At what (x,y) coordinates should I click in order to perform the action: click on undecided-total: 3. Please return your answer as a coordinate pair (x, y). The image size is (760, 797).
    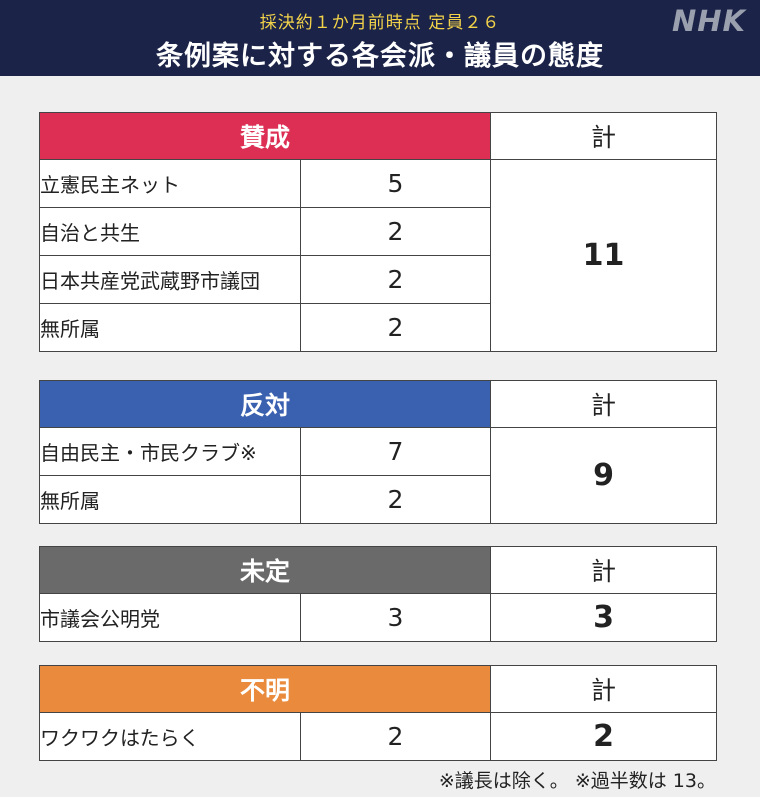
    Looking at the image, I should click on (604, 617).